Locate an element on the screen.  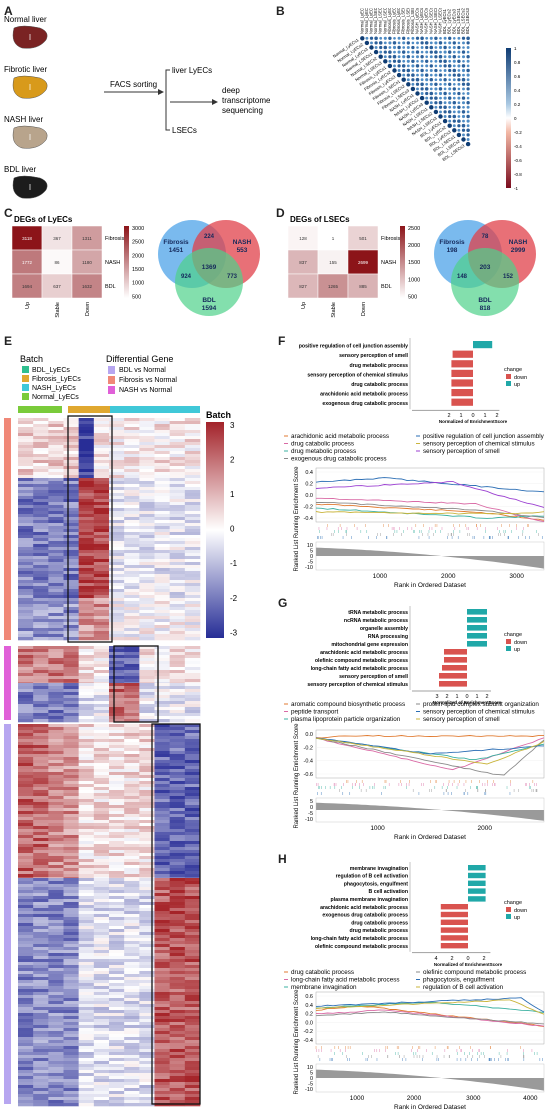
heat-value: 86 is located at coordinates (57, 262).